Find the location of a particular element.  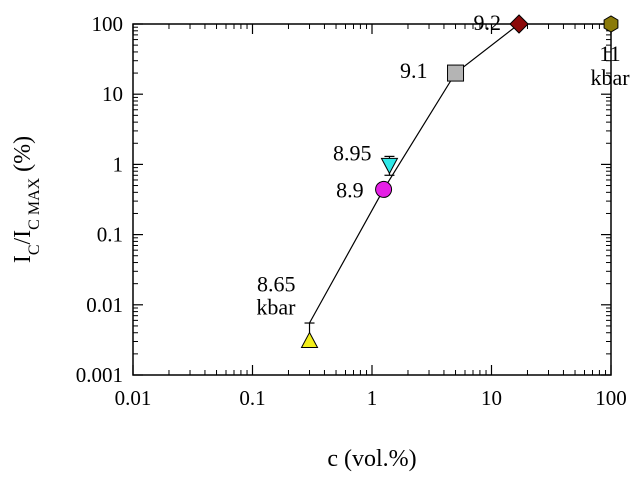

x-tick-label: 0.1 is located at coordinates (252, 398).